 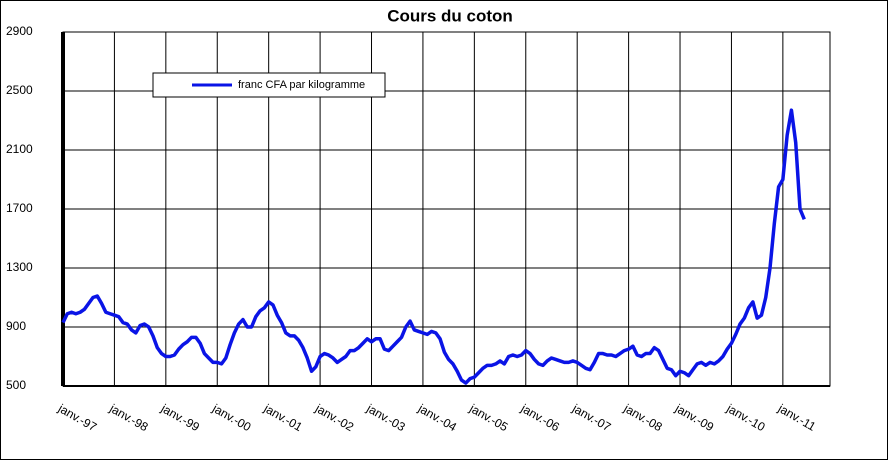 What do you see at coordinates (19, 267) in the screenshot?
I see `y-tick-label: 1300` at bounding box center [19, 267].